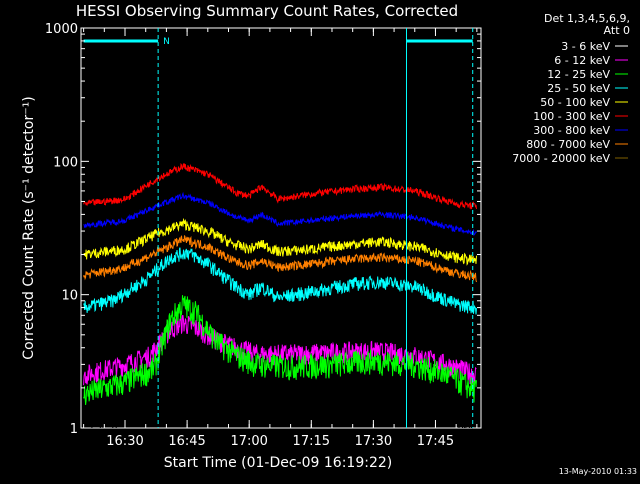 The height and width of the screenshot is (484, 640). What do you see at coordinates (248, 441) in the screenshot?
I see `x-tick-label: 17:00` at bounding box center [248, 441].